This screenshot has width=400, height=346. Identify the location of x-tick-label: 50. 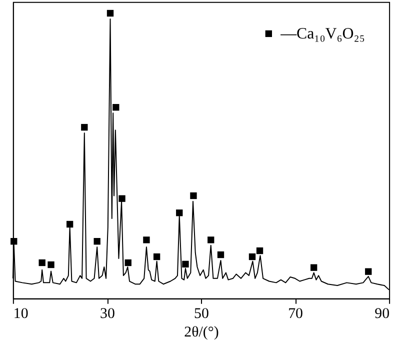
(201, 314).